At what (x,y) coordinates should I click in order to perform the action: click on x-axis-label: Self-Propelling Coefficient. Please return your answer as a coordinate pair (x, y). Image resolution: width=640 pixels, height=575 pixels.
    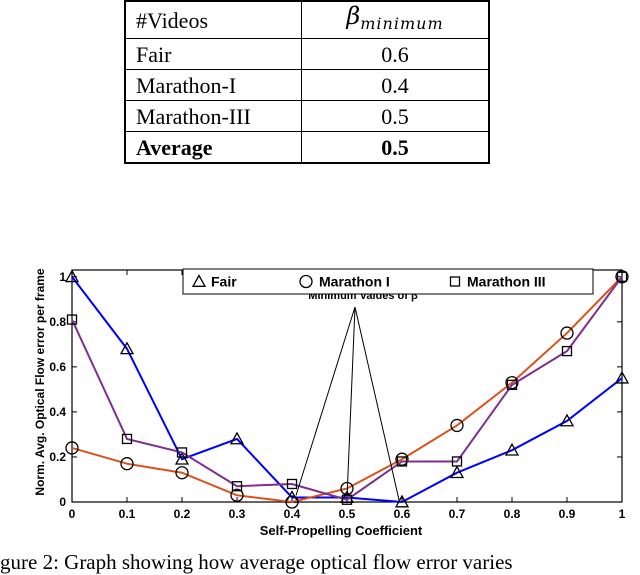
    Looking at the image, I should click on (341, 530).